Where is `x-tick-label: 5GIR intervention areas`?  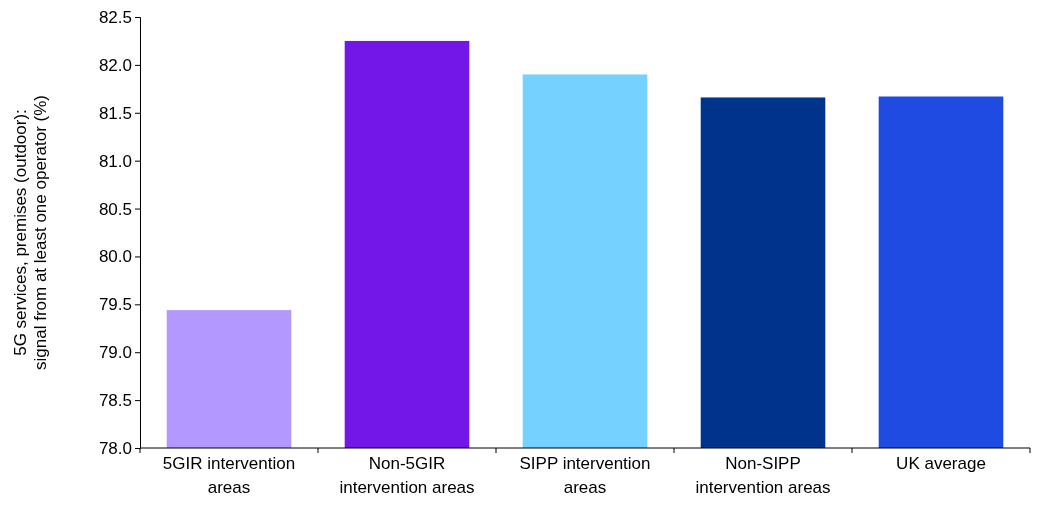
x-tick-label: 5GIR intervention areas is located at coordinates (229, 475).